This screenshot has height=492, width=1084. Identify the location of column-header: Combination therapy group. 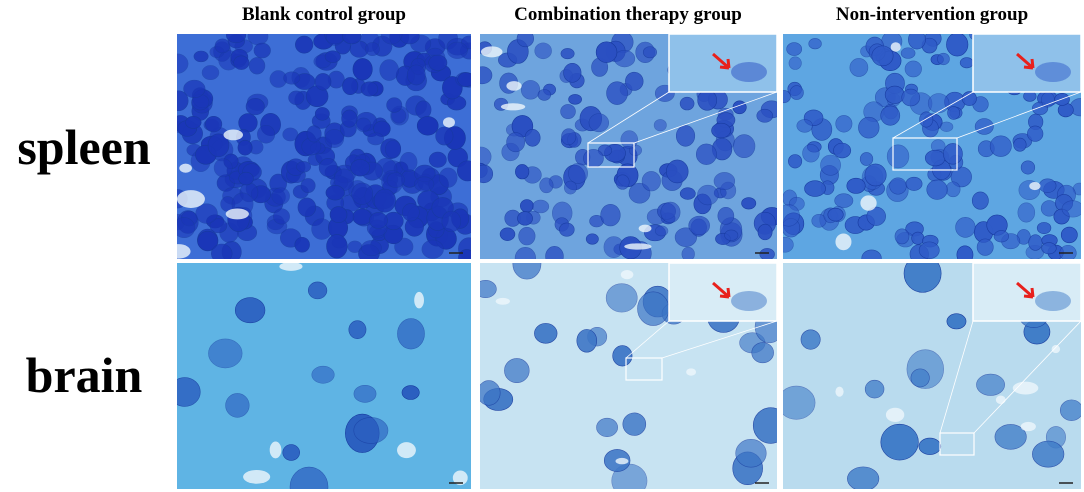
(628, 14).